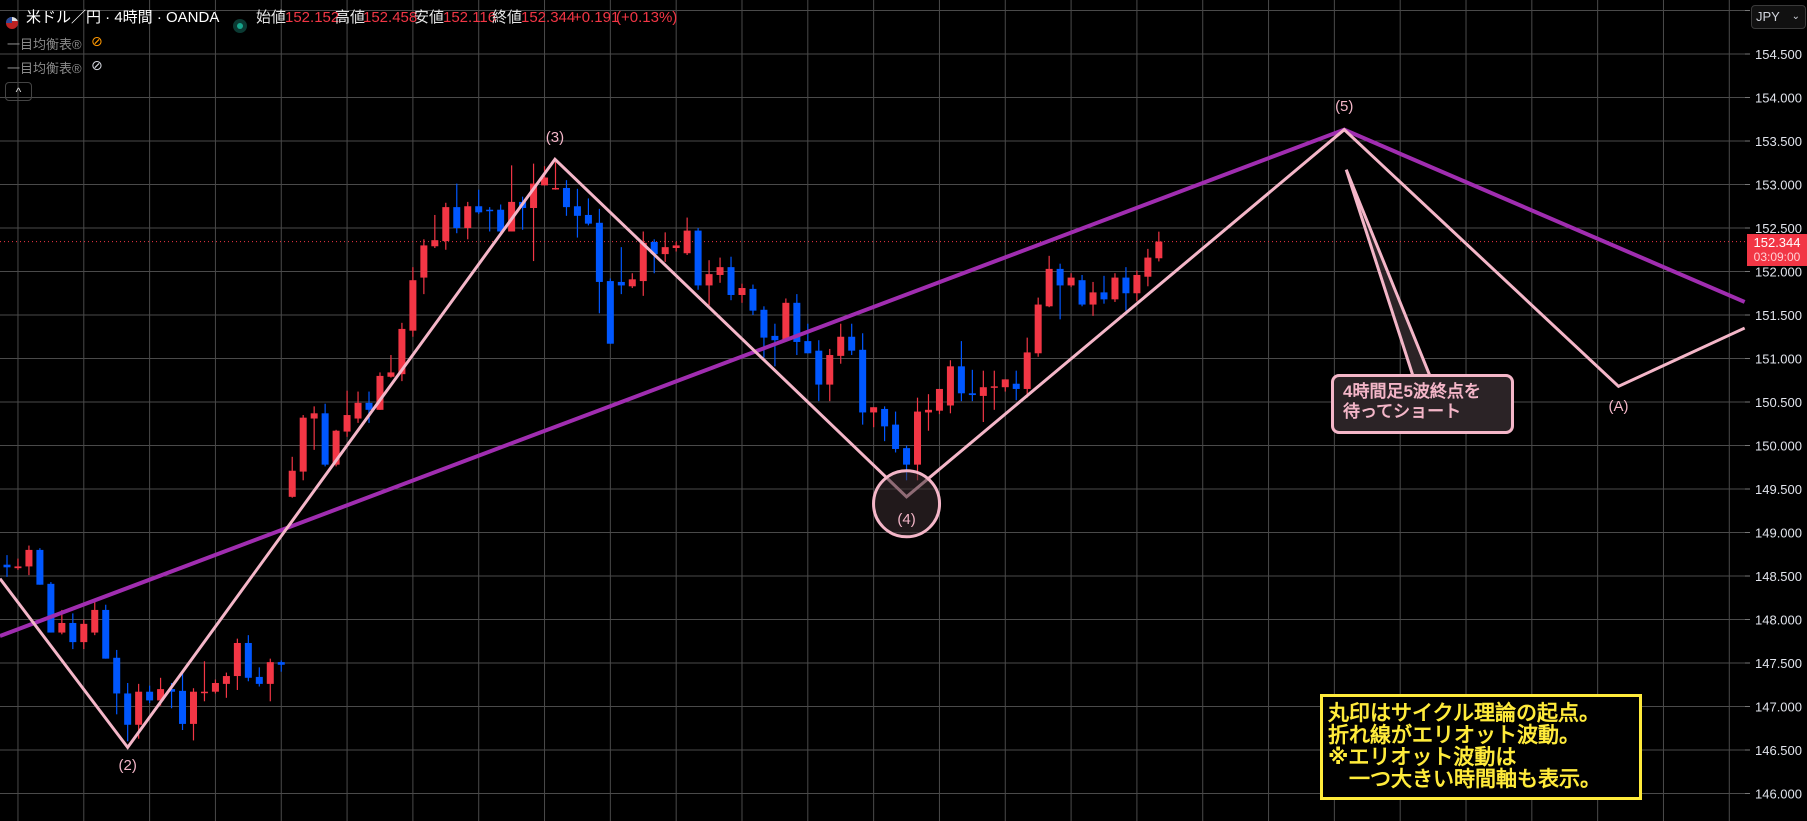 This screenshot has width=1807, height=821. Describe the element at coordinates (1778, 272) in the screenshot. I see `price-tick-label: 152.000` at that location.